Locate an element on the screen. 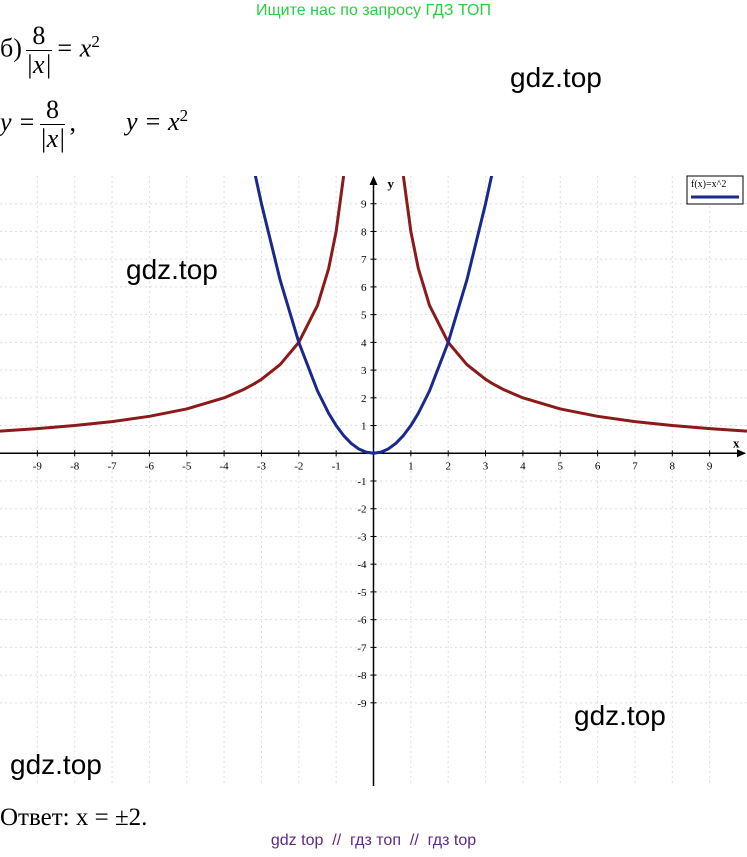 Image resolution: width=747 pixels, height=857 pixels. x-tick-label: 3 is located at coordinates (486, 466).